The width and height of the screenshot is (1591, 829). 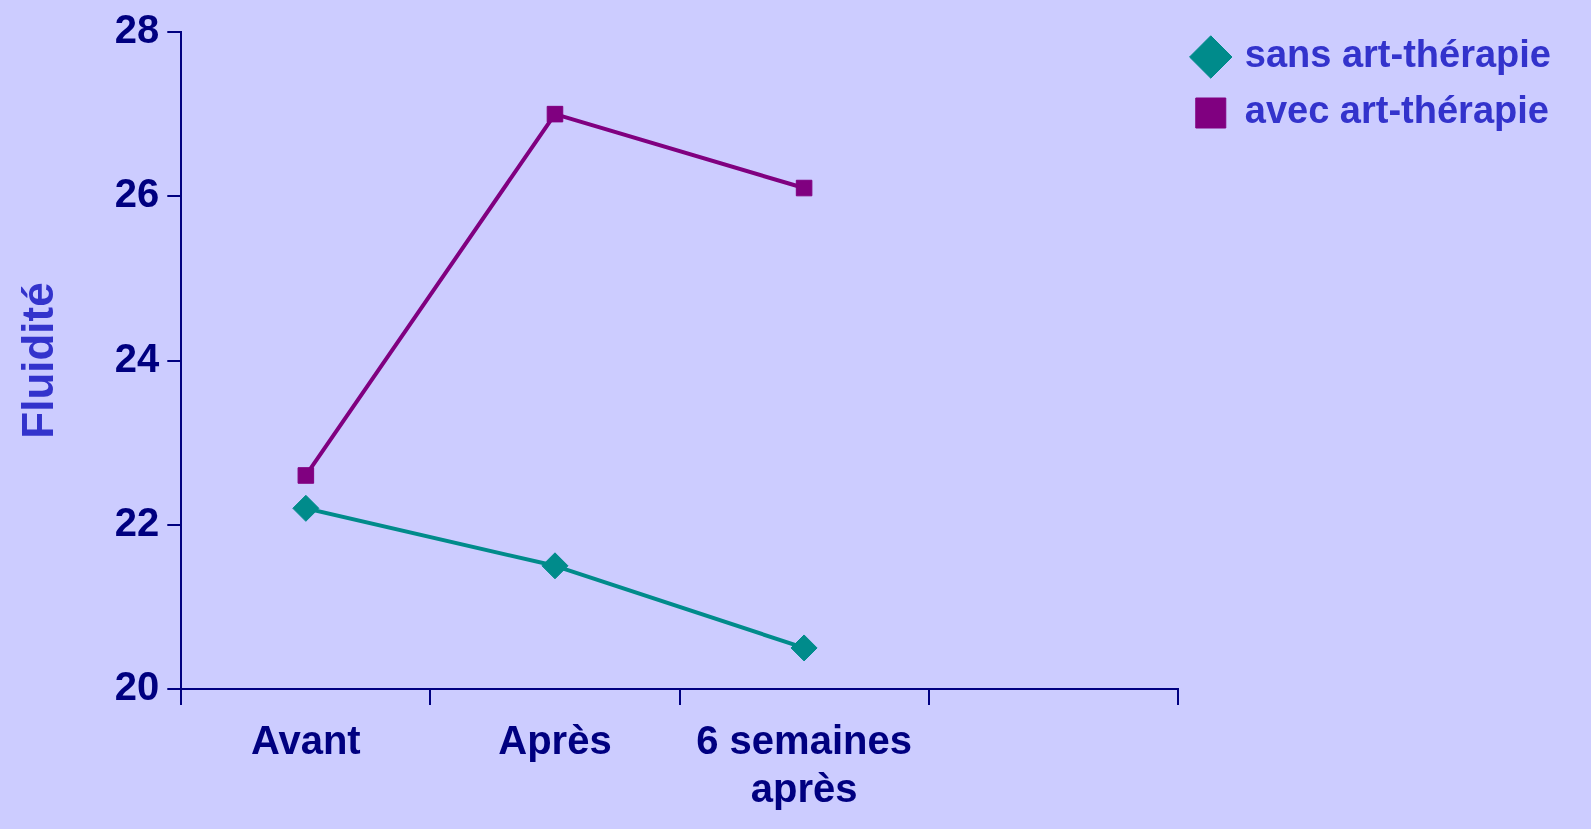 What do you see at coordinates (804, 764) in the screenshot?
I see `x-tick-label: 6 semaines après` at bounding box center [804, 764].